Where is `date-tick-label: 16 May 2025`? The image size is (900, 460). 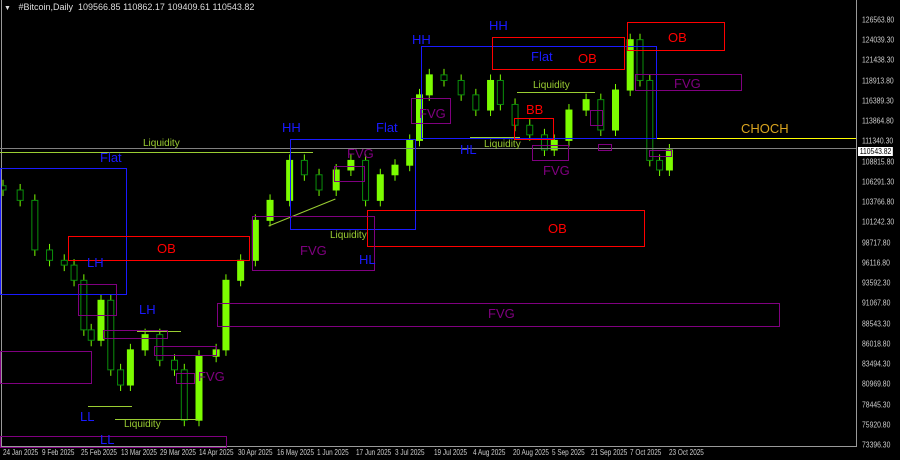
date-tick-label: 16 May 2025 is located at coordinates (296, 452).